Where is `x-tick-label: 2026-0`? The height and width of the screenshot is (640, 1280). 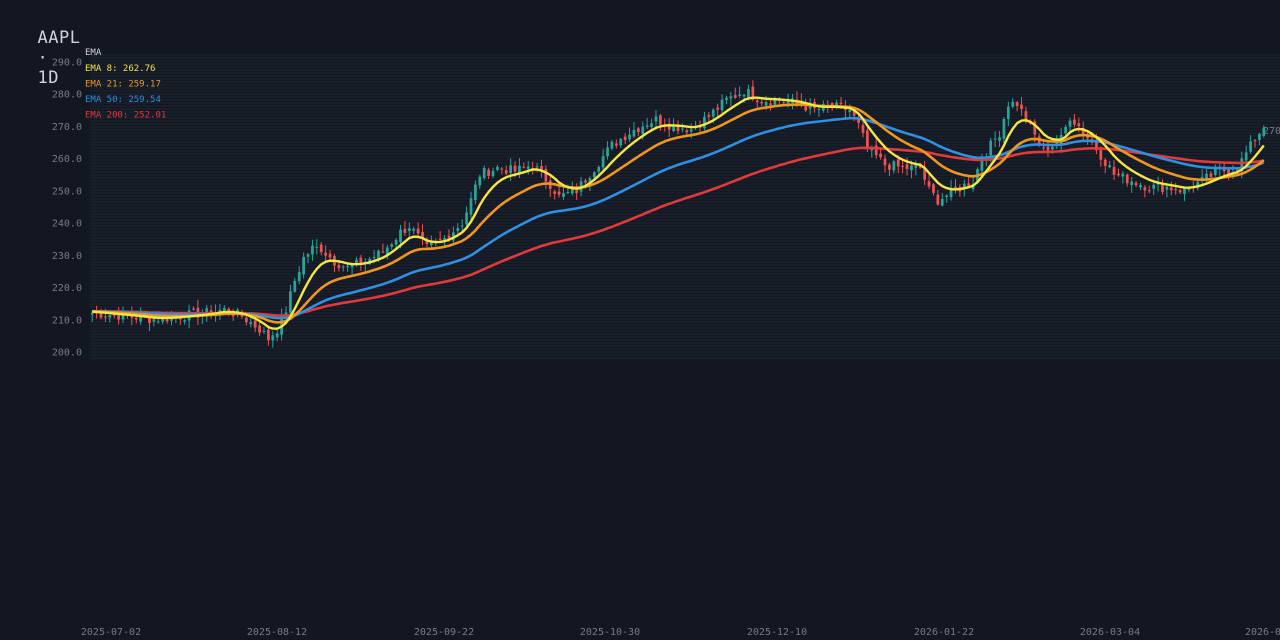
x-tick-label: 2026-0 is located at coordinates (1262, 632).